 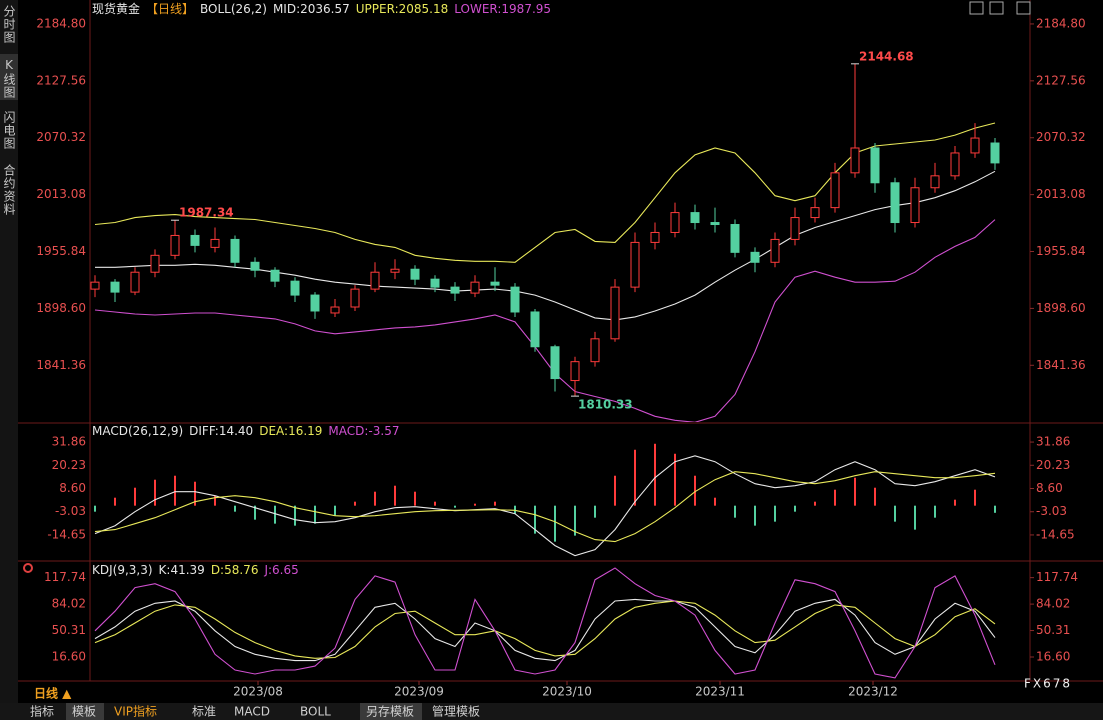 I want to click on sidebar-tab: 分时图, so click(x=9, y=24).